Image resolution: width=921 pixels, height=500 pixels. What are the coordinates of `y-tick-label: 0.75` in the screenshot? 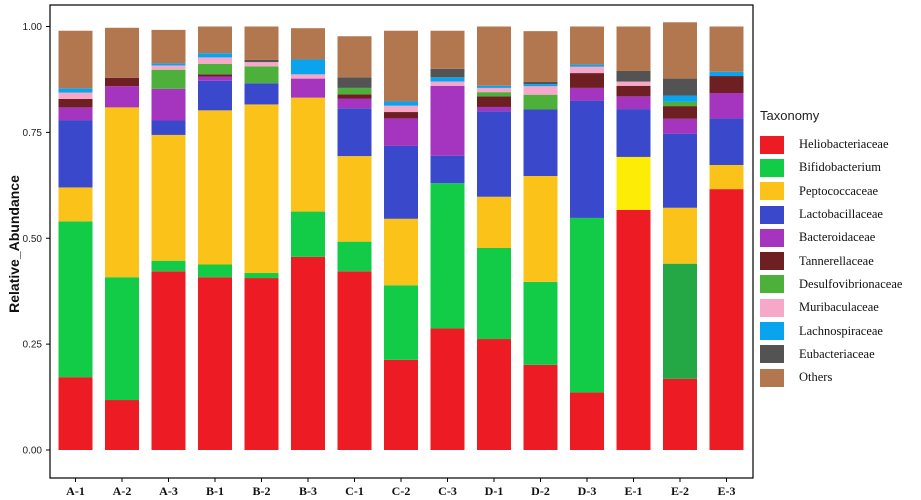 It's located at (33, 133).